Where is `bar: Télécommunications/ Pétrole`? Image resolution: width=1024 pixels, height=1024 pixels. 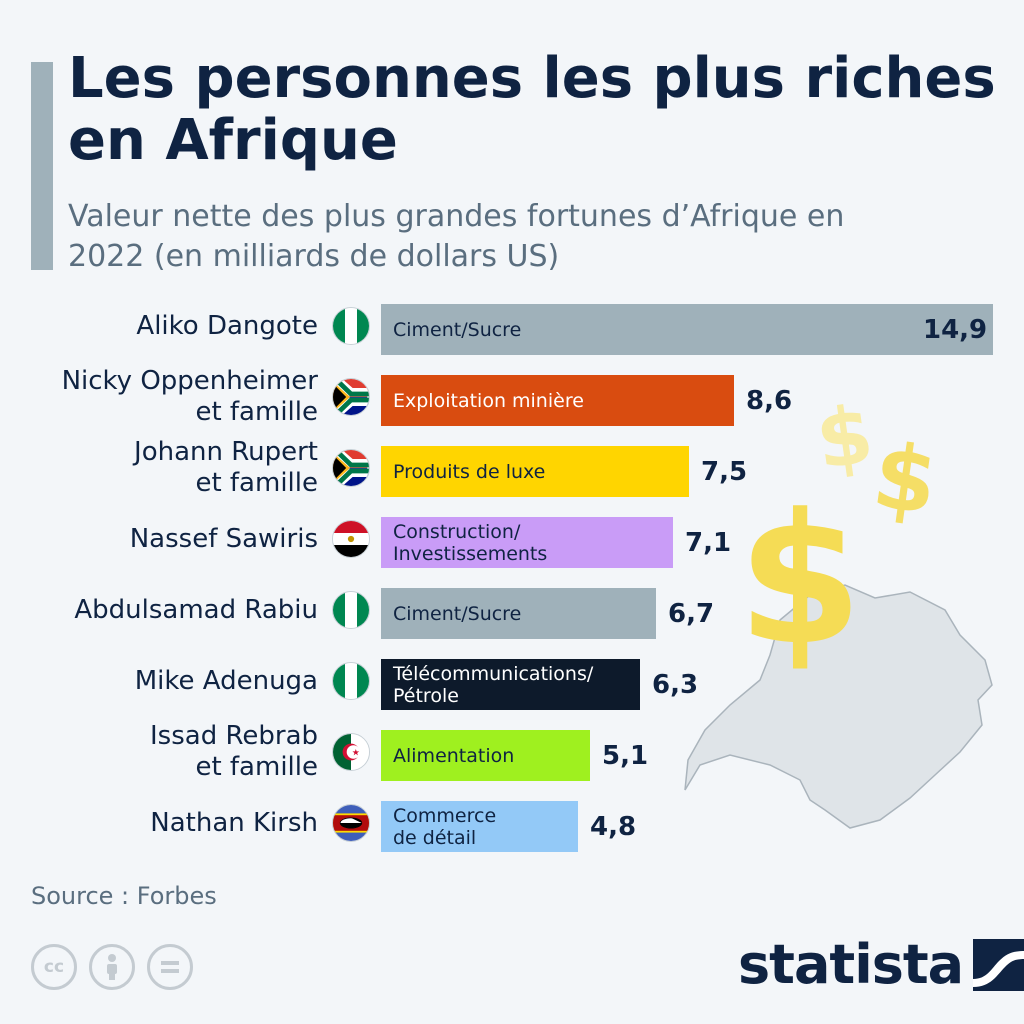 bar: Télécommunications/ Pétrole is located at coordinates (510, 684).